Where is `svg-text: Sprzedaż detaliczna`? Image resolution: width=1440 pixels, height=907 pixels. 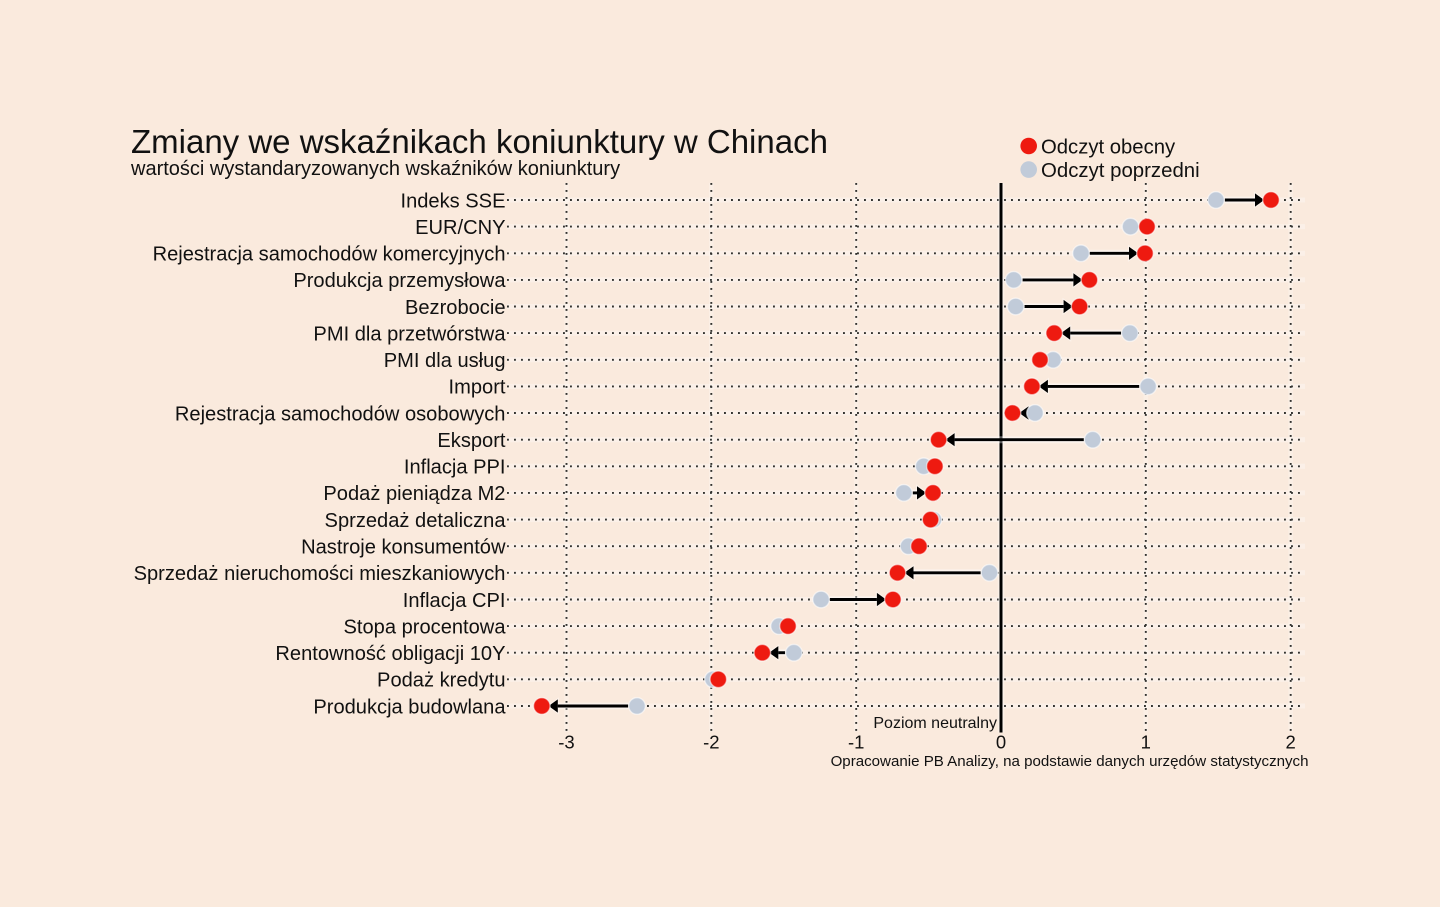 svg-text: Sprzedaż detaliczna is located at coordinates (416, 521).